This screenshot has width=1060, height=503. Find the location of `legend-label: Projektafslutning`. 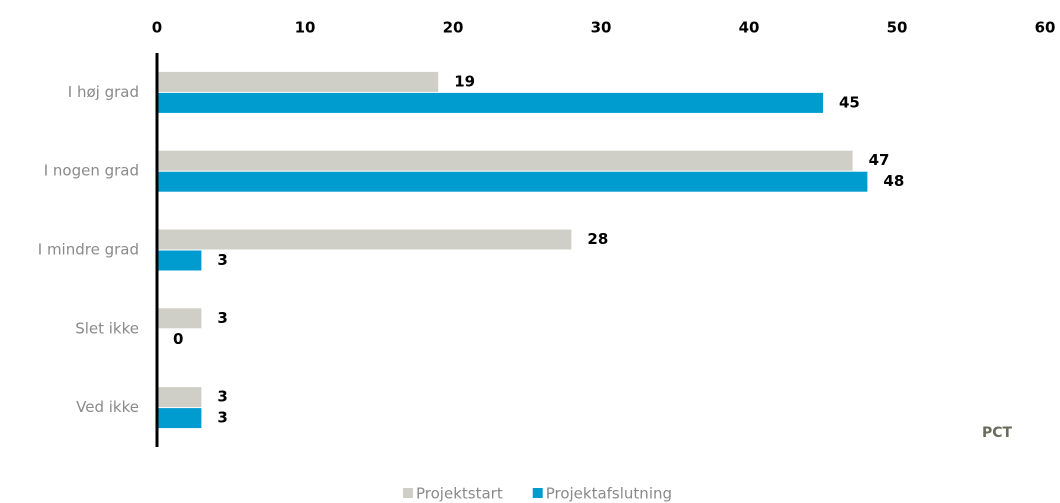

legend-label: Projektafslutning is located at coordinates (609, 494).